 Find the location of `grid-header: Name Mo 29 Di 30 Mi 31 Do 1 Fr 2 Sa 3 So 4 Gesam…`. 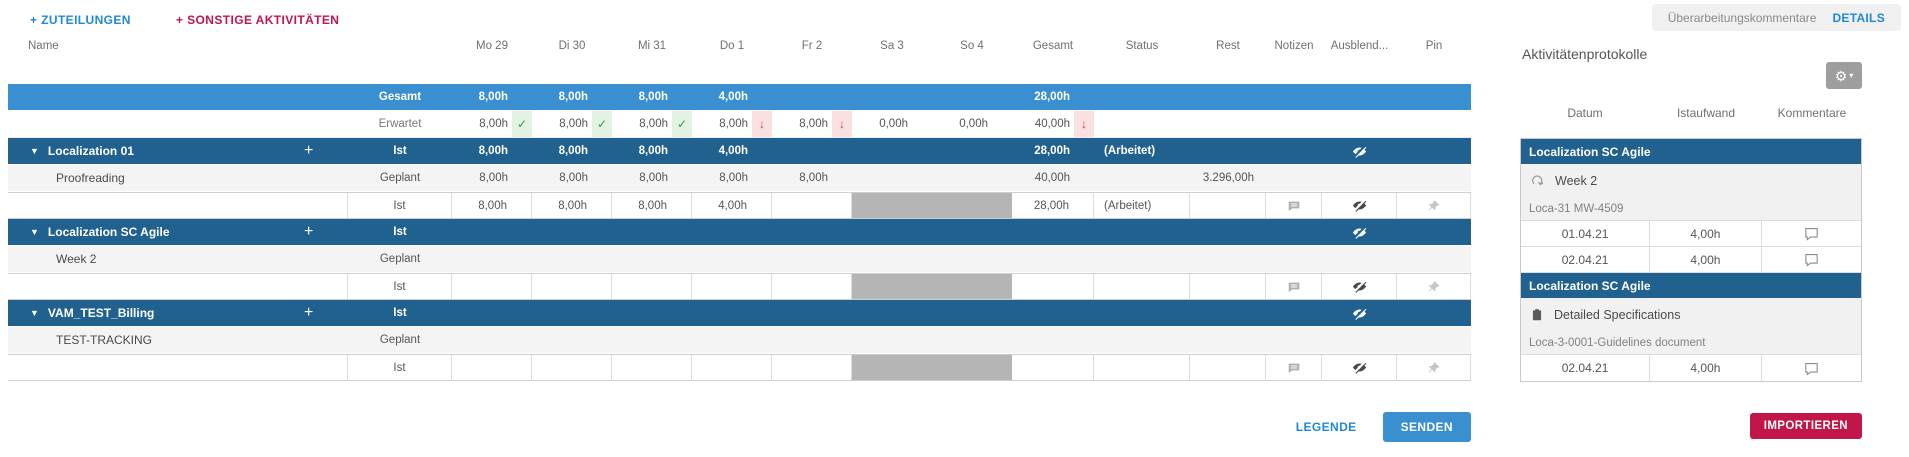

grid-header: Name Mo 29 Di 30 Mi 31 Do 1 Fr 2 Sa 3 So 4 Gesam… is located at coordinates (739, 46).